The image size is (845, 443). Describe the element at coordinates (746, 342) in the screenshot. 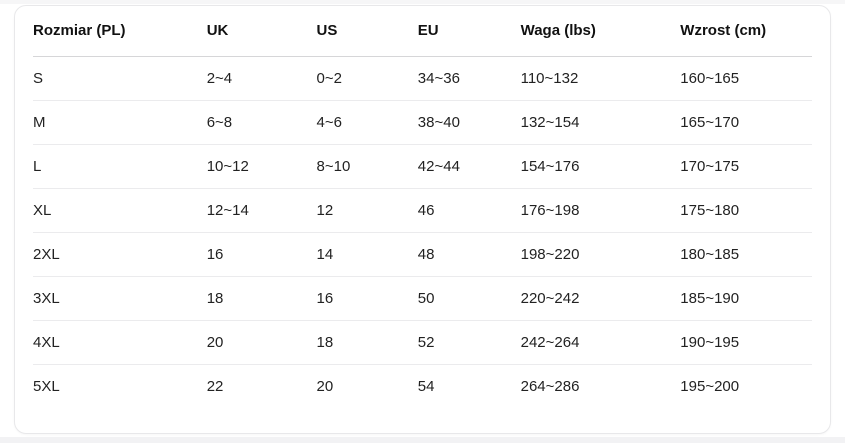

I see `cell-wzrost: 190~195` at that location.